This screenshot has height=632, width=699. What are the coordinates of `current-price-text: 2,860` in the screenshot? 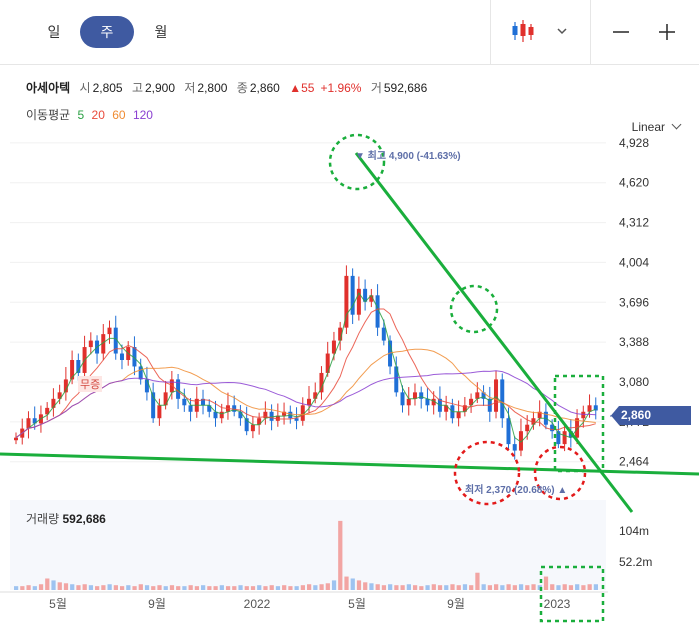 It's located at (636, 415).